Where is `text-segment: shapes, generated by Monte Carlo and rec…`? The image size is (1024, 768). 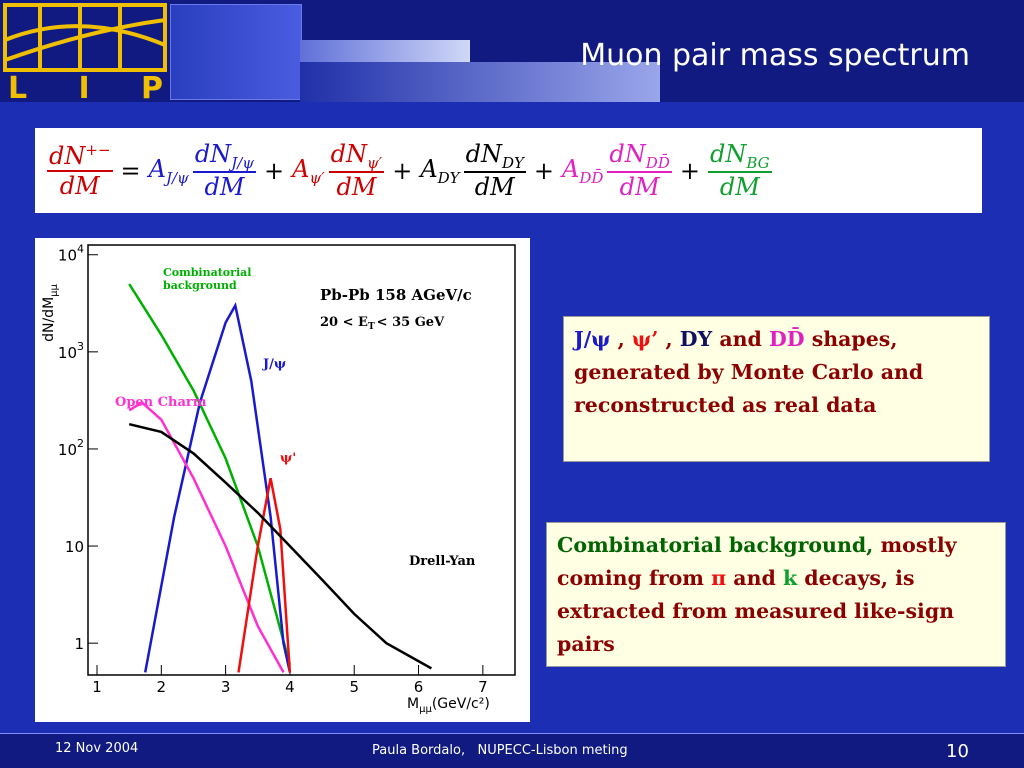 text-segment: shapes, generated by Monte Carlo and rec… is located at coordinates (752, 372).